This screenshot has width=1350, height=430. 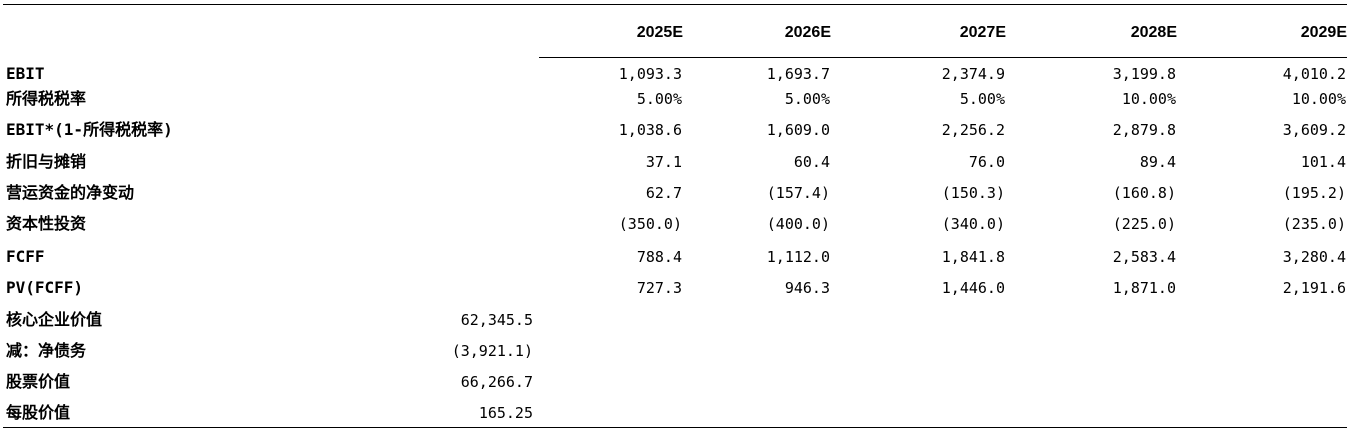 What do you see at coordinates (1157, 162) in the screenshot?
I see `cell-2028: 89.4` at bounding box center [1157, 162].